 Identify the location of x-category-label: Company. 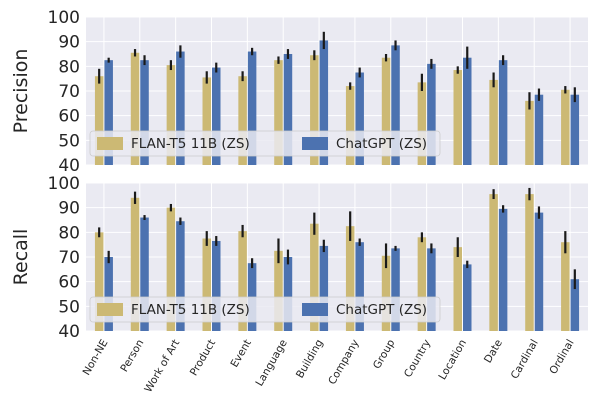
(343, 362).